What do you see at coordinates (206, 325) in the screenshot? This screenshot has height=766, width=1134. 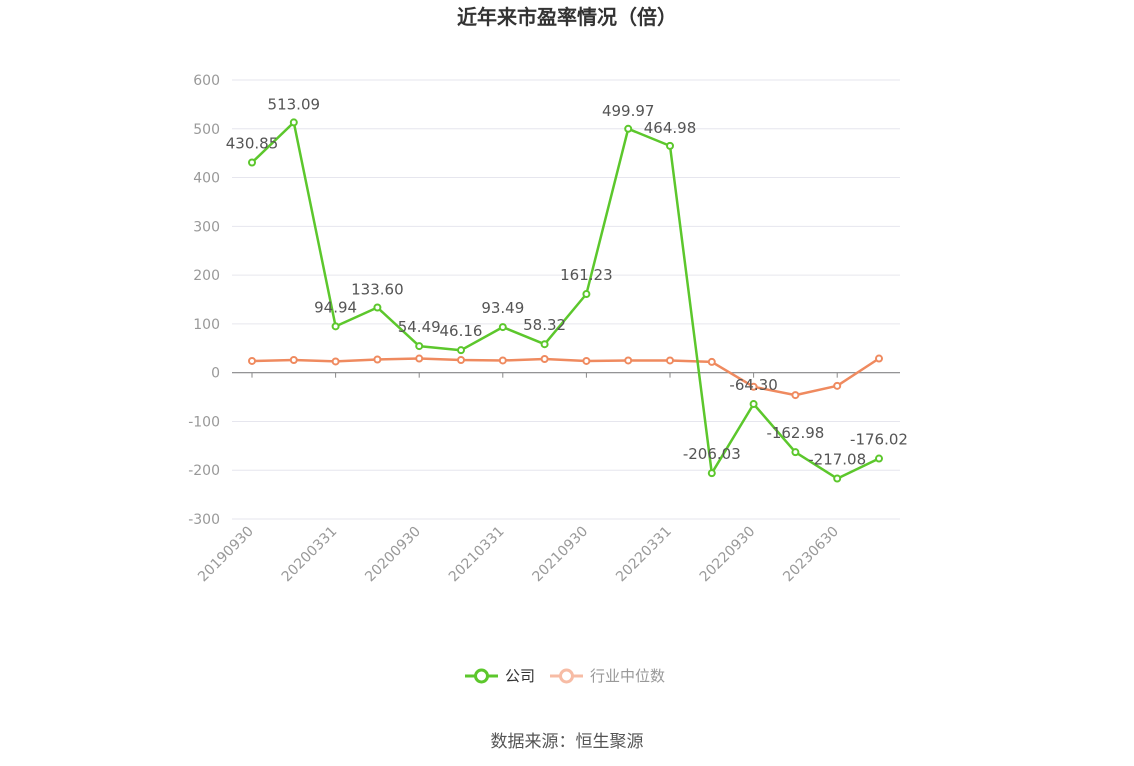 I see `y-tick-label: 100` at bounding box center [206, 325].